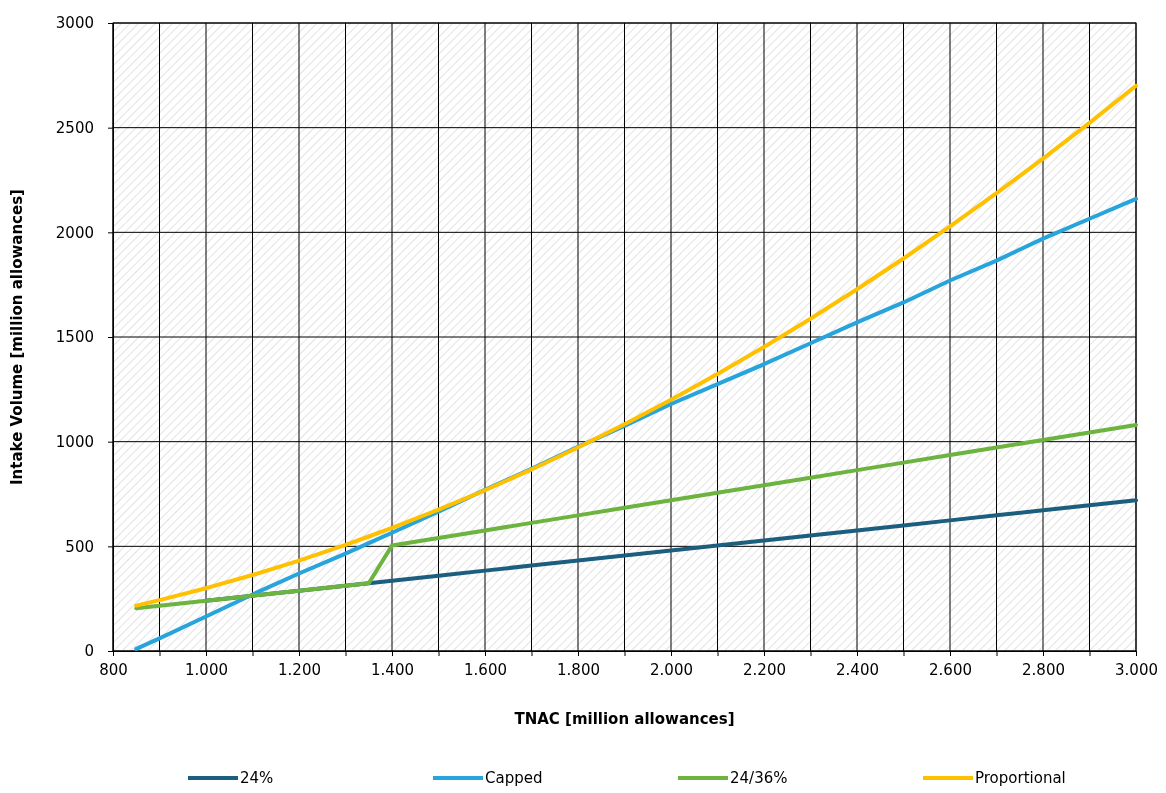 This screenshot has width=1166, height=793. Describe the element at coordinates (514, 778) in the screenshot. I see `legend-label: Capped` at that location.